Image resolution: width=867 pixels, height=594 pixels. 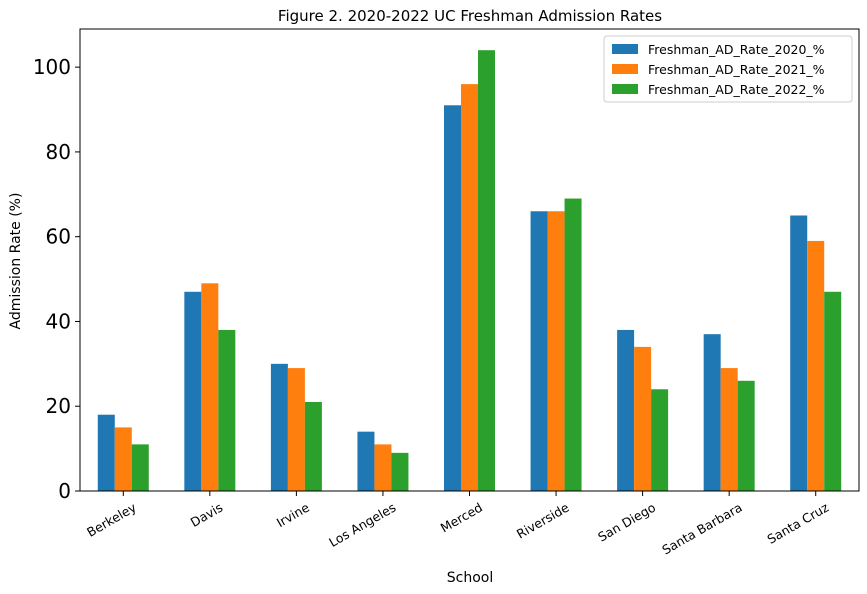 I want to click on x-tick-label: Los Angeles, so click(x=362, y=525).